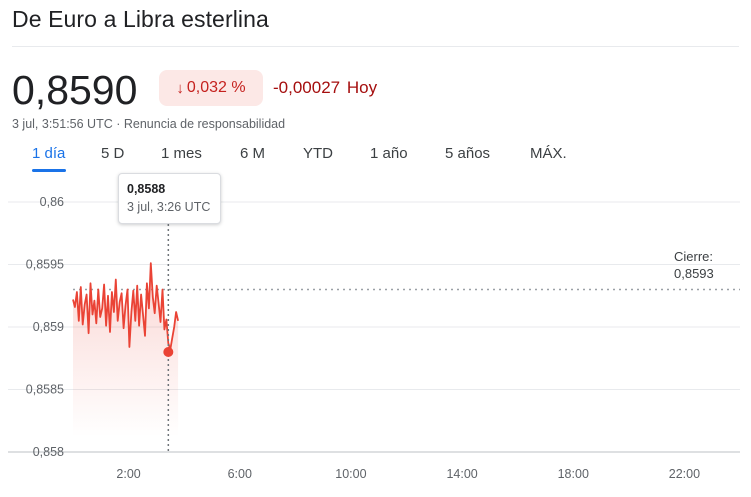 Image resolution: width=751 pixels, height=497 pixels. What do you see at coordinates (75, 90) in the screenshot?
I see `current-price: 0,8590` at bounding box center [75, 90].